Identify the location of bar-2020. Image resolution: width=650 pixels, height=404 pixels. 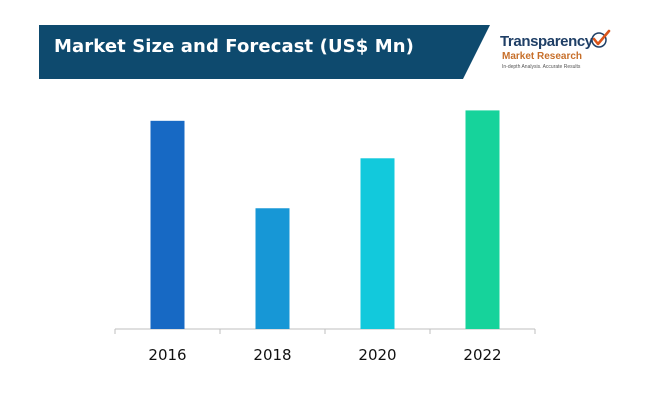
(377, 243).